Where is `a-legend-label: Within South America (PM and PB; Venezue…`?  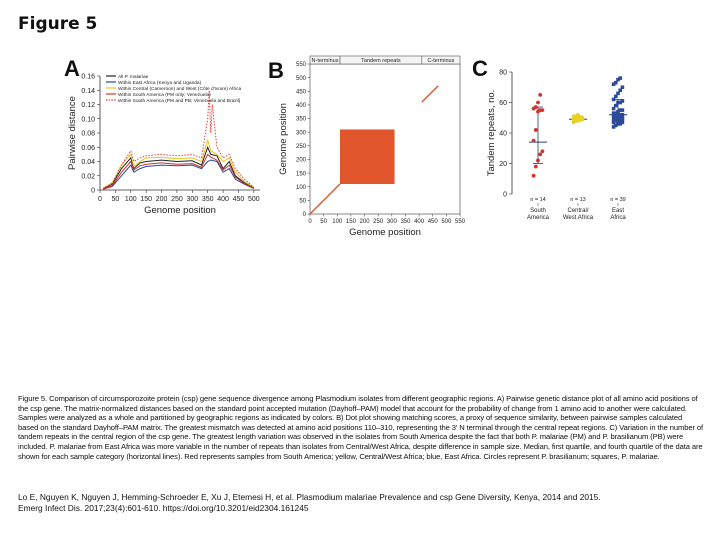 a-legend-label: Within South America (PM and PB; Venezue… is located at coordinates (179, 101).